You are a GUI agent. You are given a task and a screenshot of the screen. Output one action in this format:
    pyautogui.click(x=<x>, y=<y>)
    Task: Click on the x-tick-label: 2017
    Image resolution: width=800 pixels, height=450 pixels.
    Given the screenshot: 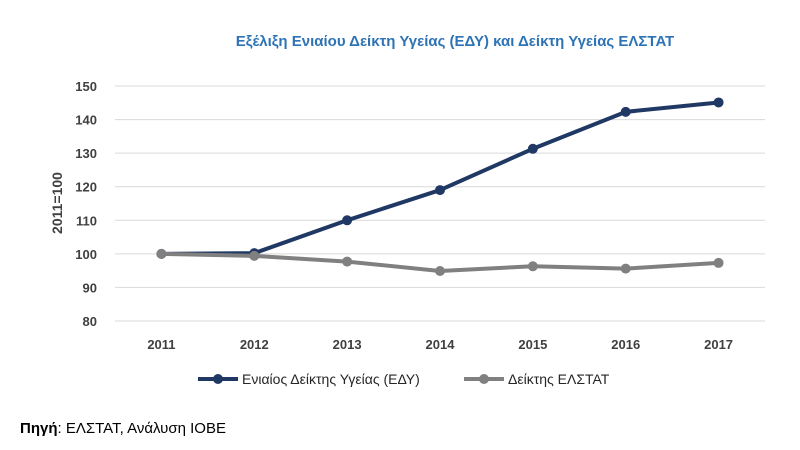 What is the action you would take?
    pyautogui.click(x=718, y=344)
    